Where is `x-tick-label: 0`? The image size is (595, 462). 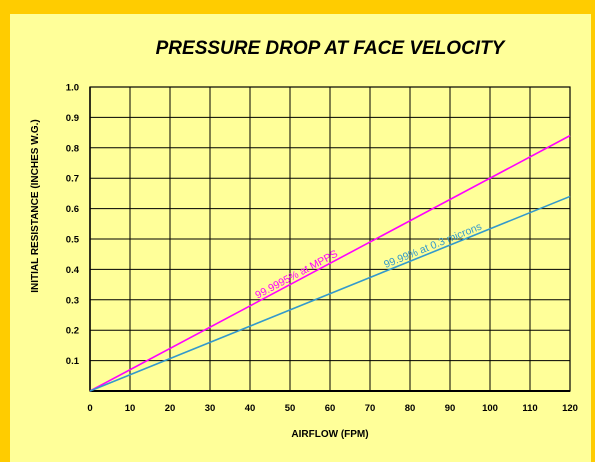
x-tick-label: 0 is located at coordinates (89, 408).